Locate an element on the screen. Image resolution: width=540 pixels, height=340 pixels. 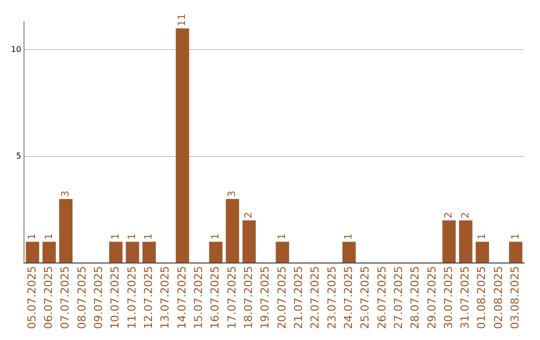
x-tick-label: 02.08.2025 is located at coordinates (498, 298).